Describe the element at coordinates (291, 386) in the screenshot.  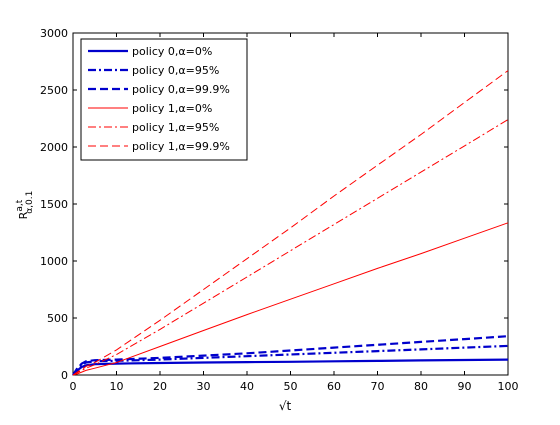
I see `x-tick-label: 50` at that location.